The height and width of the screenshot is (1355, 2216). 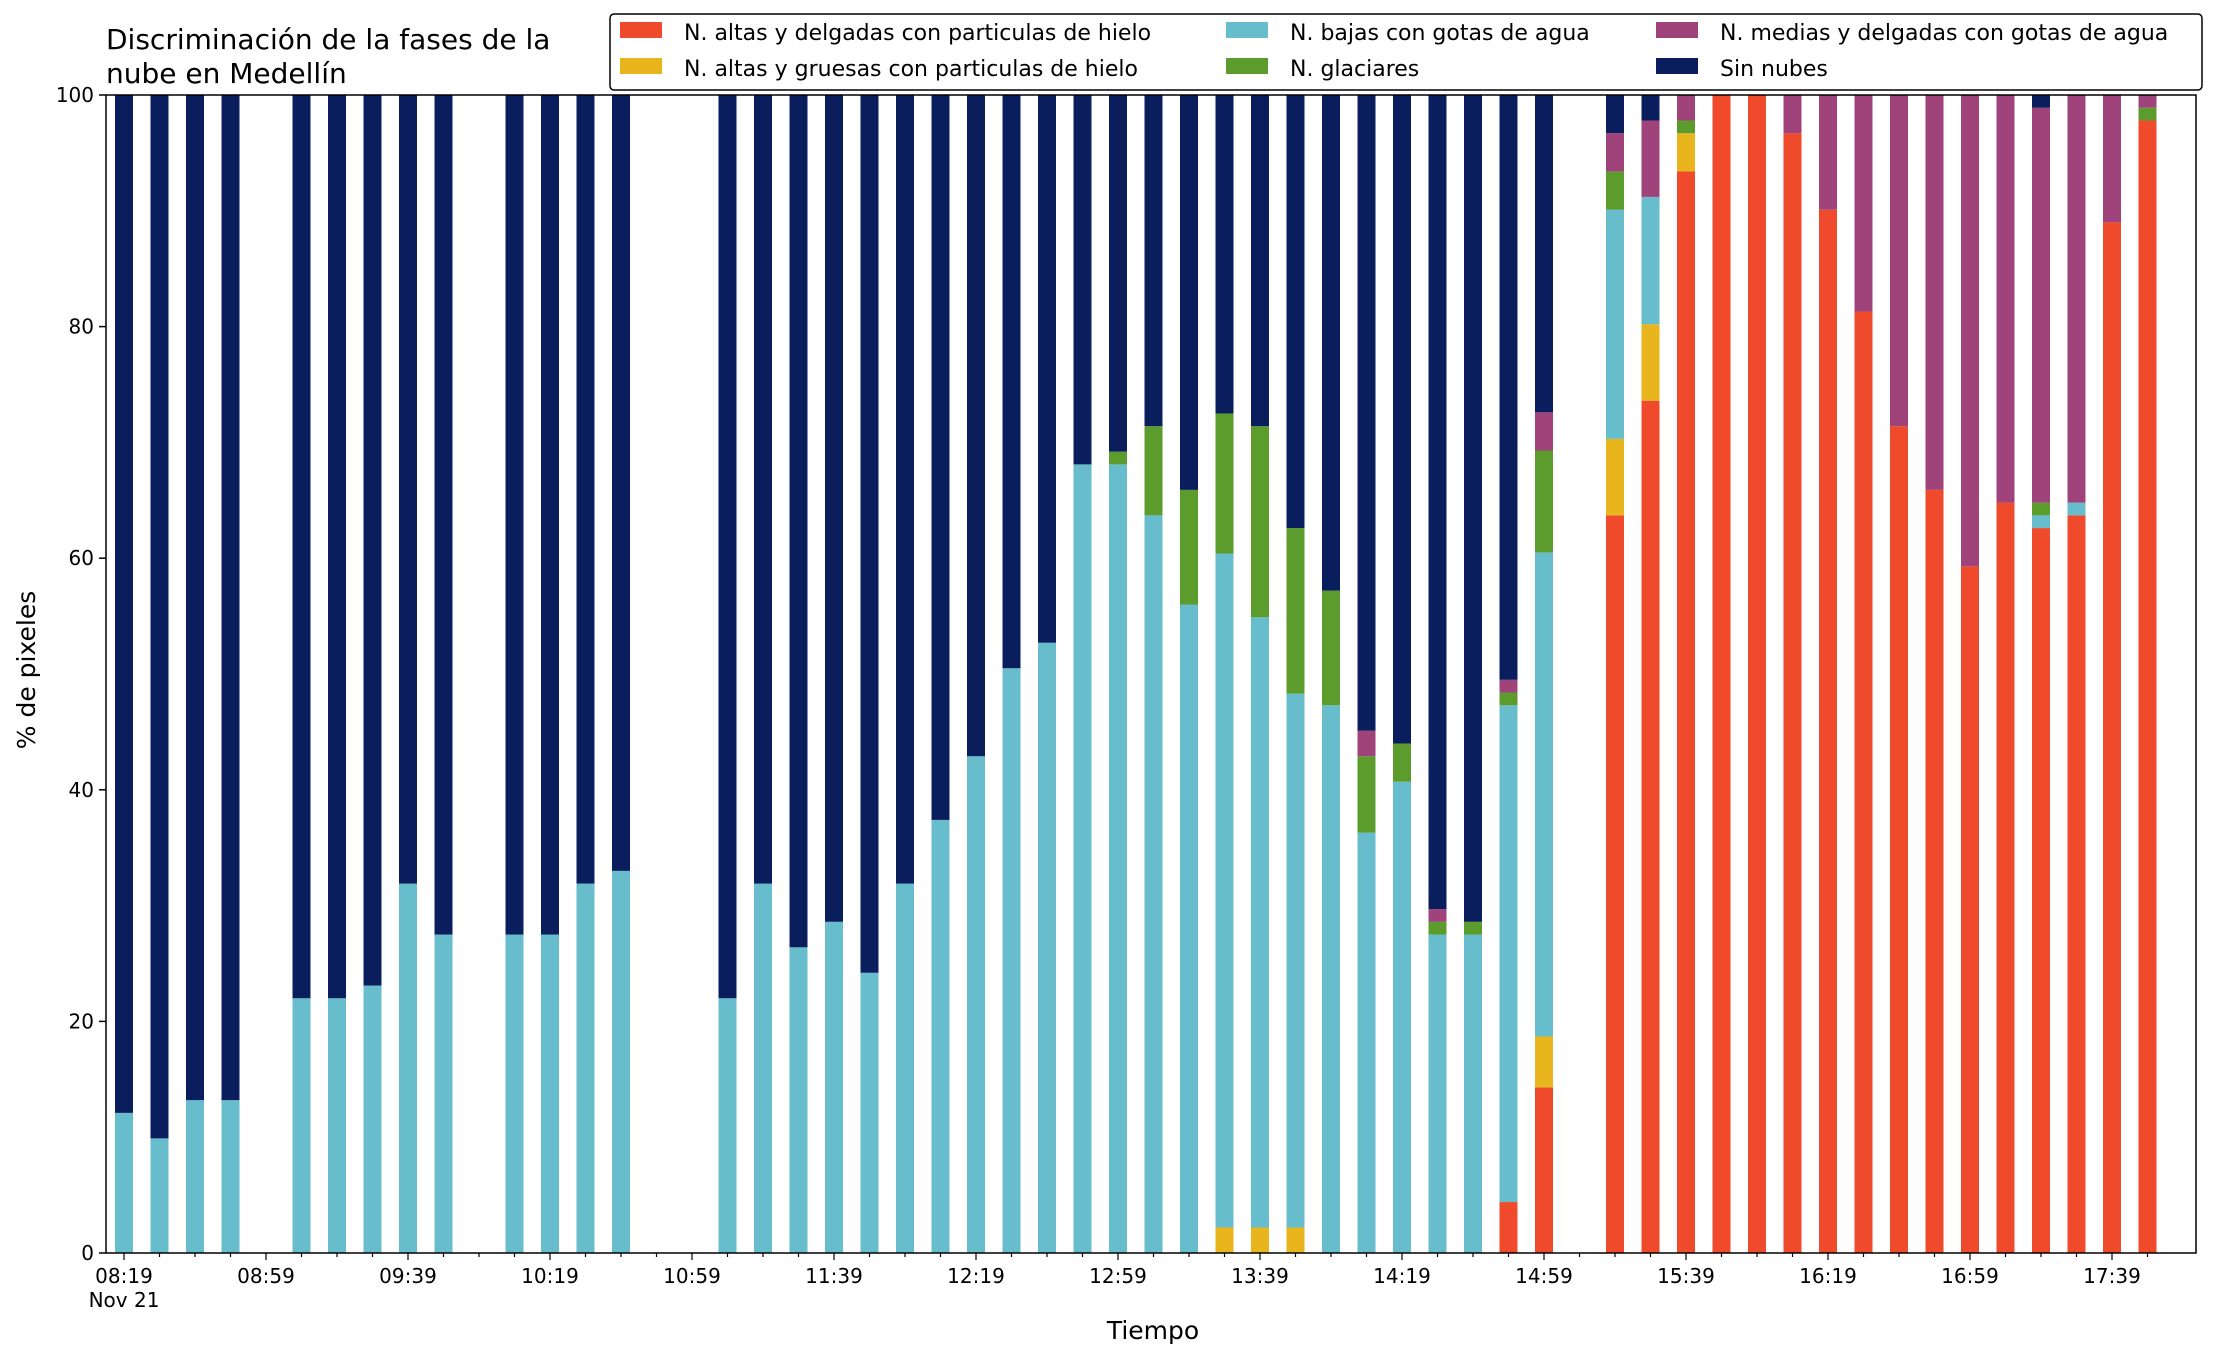 What do you see at coordinates (266, 1276) in the screenshot?
I see `x-tick-label: 08:59` at bounding box center [266, 1276].